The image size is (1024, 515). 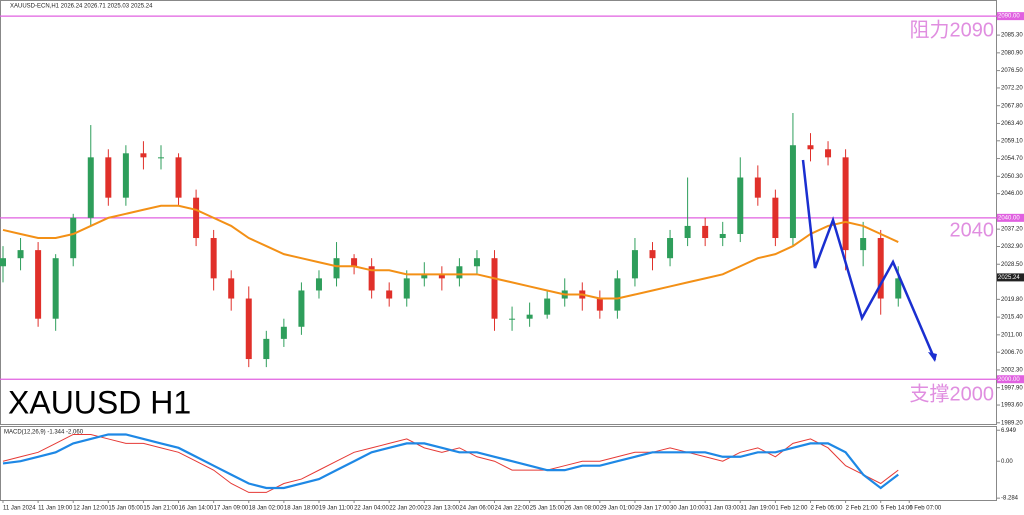 What do you see at coordinates (160, 509) in the screenshot?
I see `x-tick-label: 15 Jan 21:00` at bounding box center [160, 509].